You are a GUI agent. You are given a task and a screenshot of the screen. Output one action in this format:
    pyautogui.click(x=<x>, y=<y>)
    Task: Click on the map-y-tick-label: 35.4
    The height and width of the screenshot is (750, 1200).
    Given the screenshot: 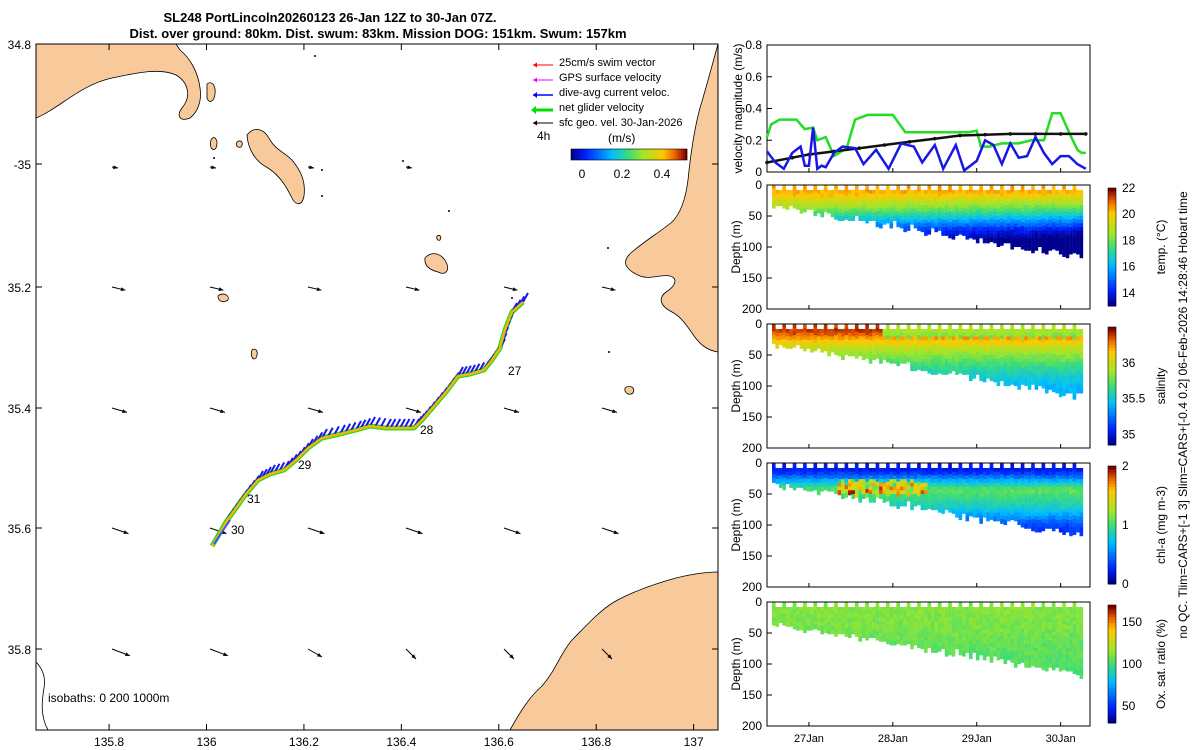 What is the action you would take?
    pyautogui.click(x=20, y=409)
    